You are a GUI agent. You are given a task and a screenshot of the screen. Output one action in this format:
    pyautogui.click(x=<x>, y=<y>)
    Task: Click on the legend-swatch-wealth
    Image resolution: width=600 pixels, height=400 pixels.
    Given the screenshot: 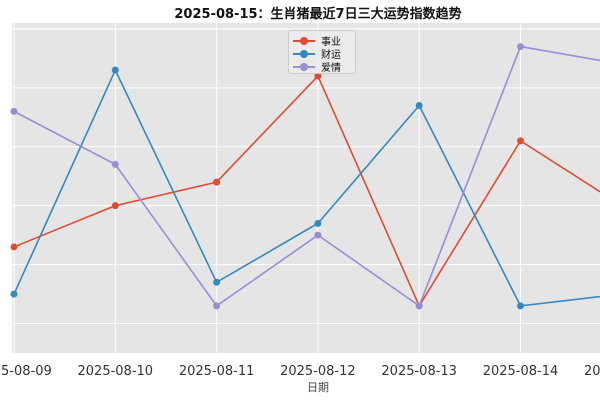 What is the action you would take?
    pyautogui.click(x=304, y=54)
    